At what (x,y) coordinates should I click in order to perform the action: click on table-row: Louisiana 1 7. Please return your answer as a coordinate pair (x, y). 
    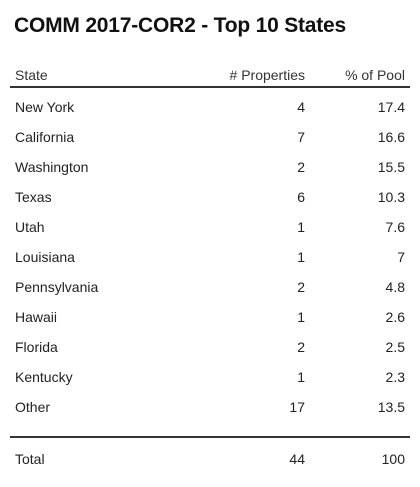
    Looking at the image, I should click on (210, 257).